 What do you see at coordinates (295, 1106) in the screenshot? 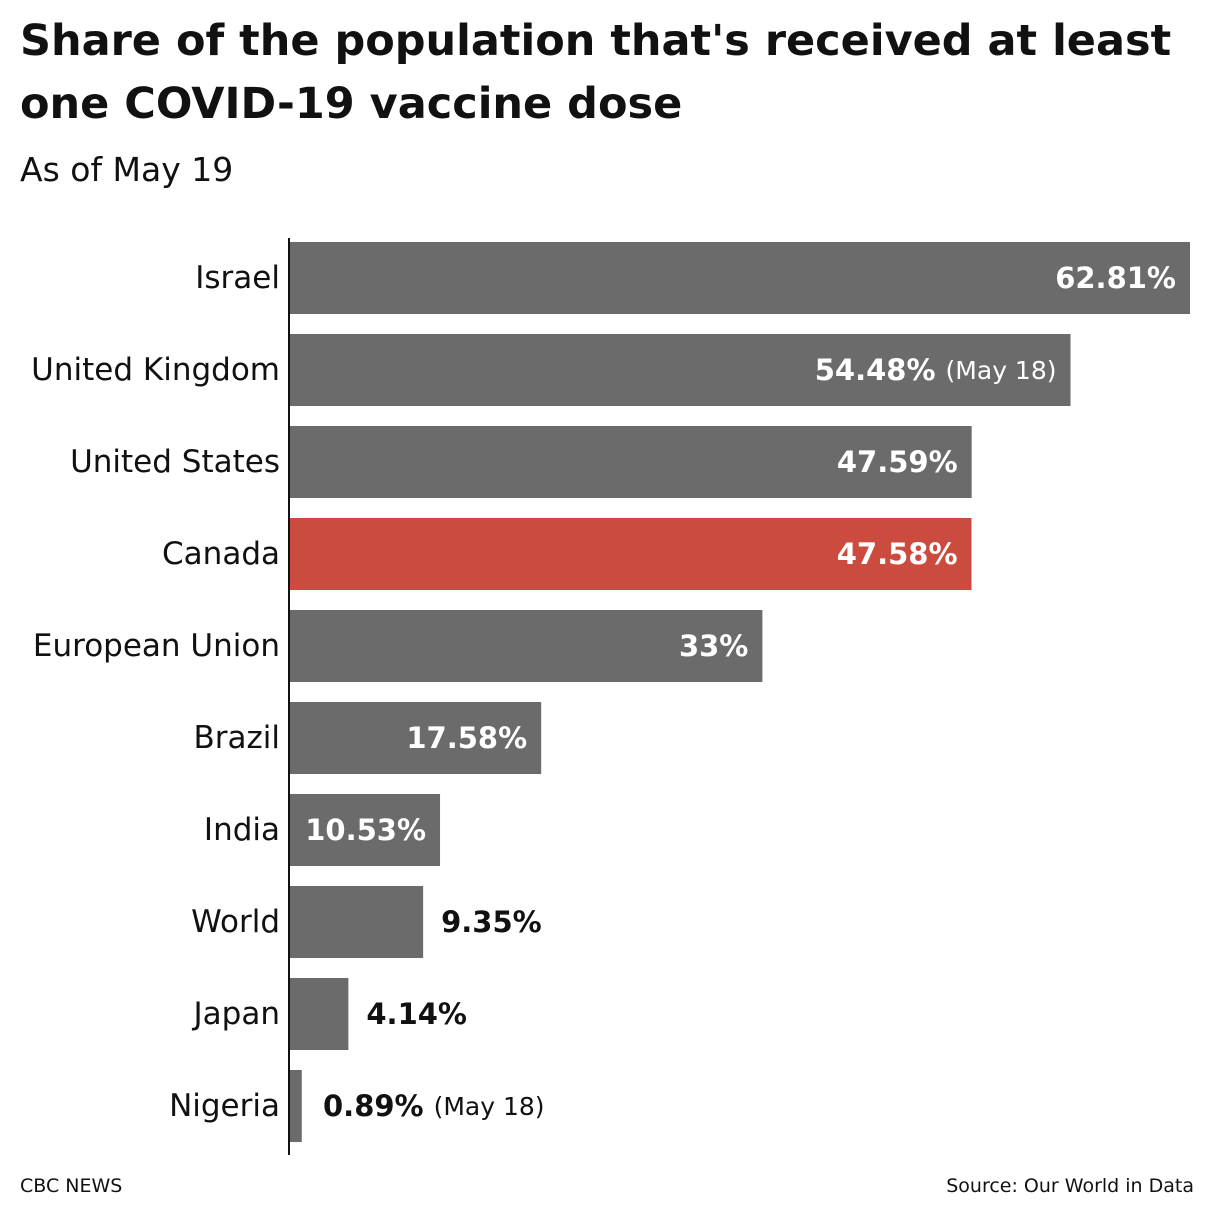
I see `bar-nigeria` at bounding box center [295, 1106].